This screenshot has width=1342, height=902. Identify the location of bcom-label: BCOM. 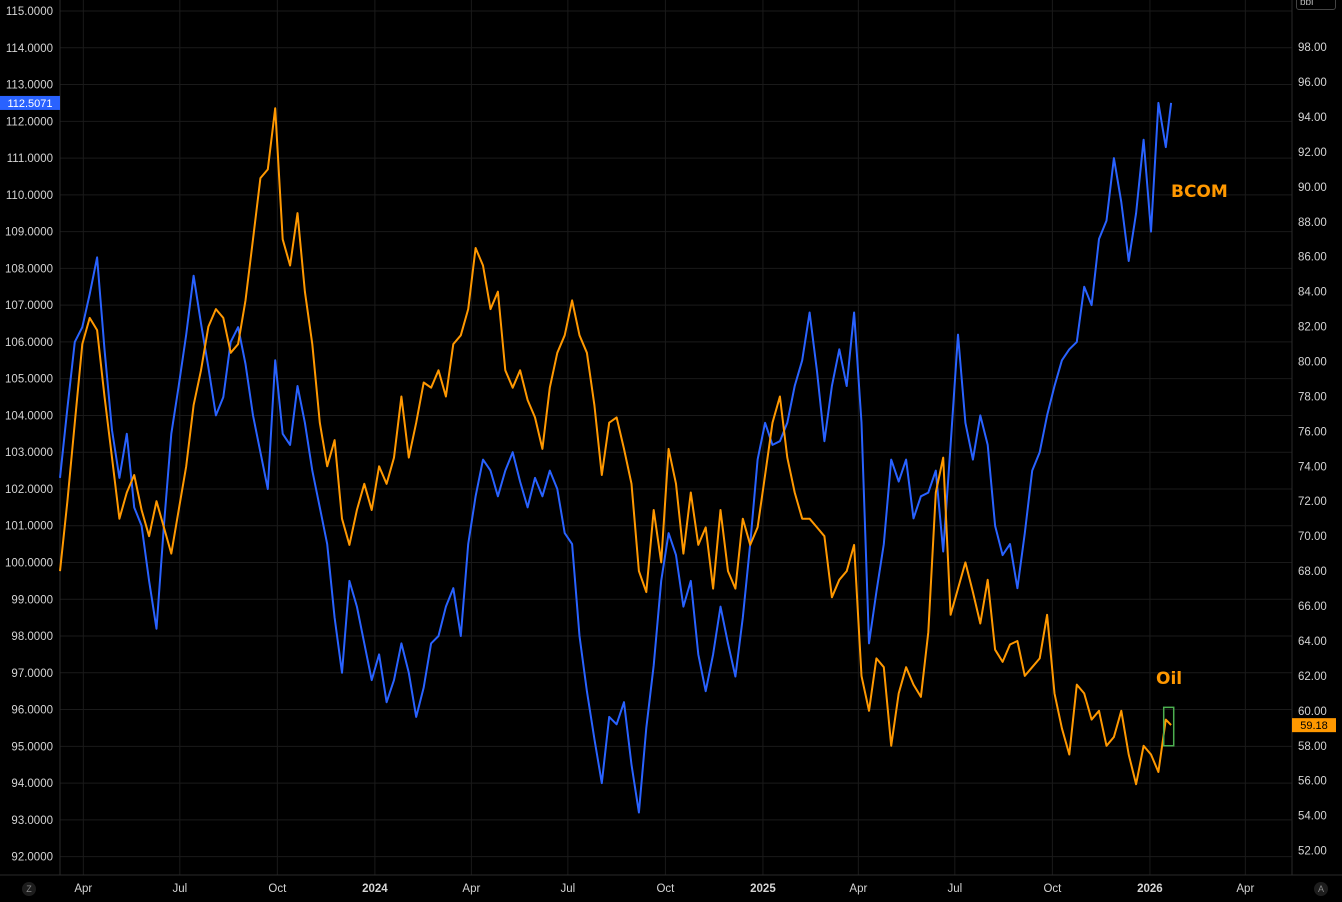
(1199, 192).